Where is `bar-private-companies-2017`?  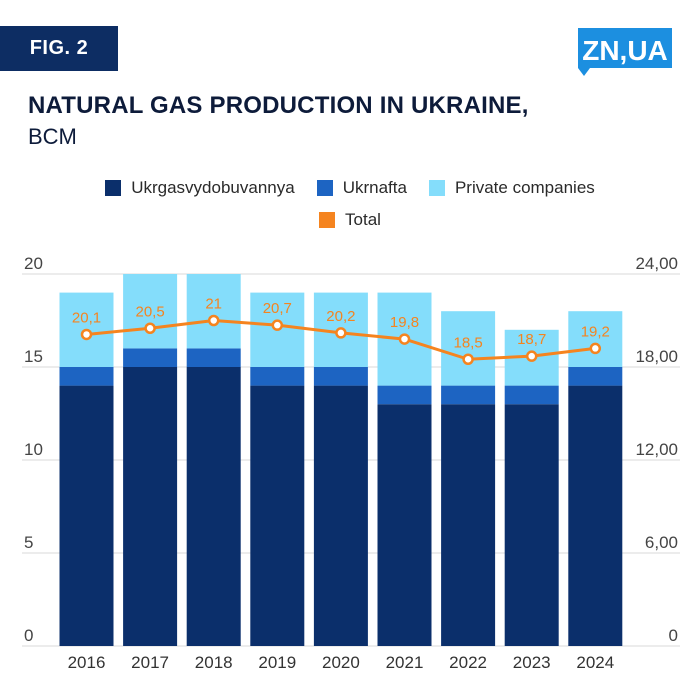
bar-private-companies-2017 is located at coordinates (150, 311).